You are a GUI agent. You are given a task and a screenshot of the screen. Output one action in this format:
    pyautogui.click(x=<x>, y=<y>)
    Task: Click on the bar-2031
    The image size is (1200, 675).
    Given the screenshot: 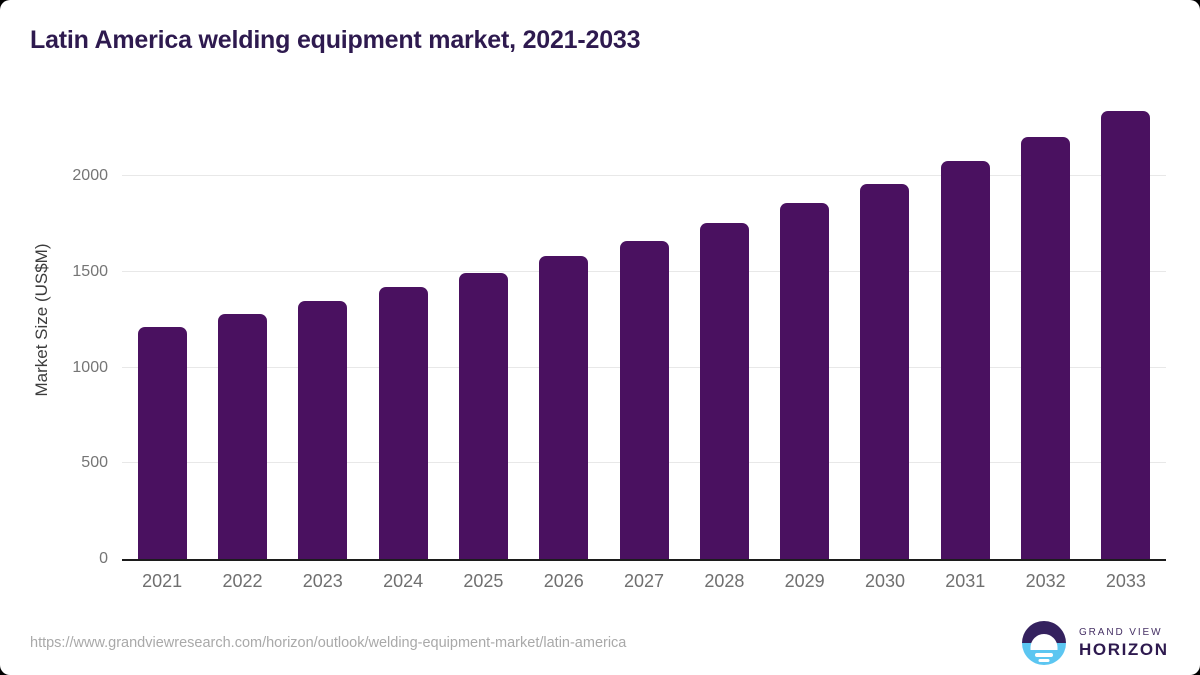 What is the action you would take?
    pyautogui.click(x=965, y=360)
    